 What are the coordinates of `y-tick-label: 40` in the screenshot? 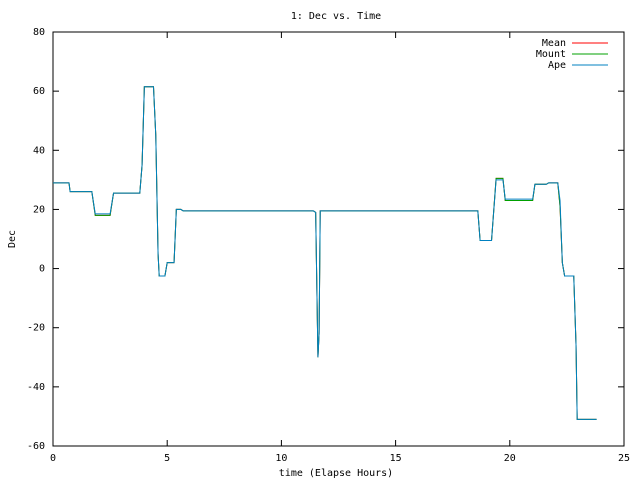 It's located at (39, 150).